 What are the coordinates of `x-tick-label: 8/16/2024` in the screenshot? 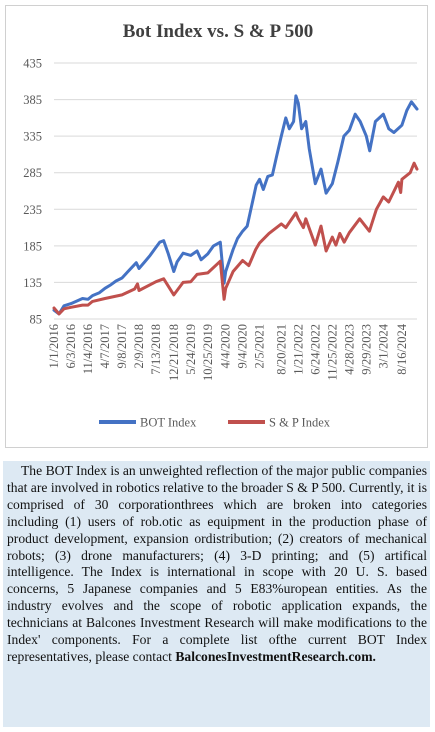 It's located at (402, 348).